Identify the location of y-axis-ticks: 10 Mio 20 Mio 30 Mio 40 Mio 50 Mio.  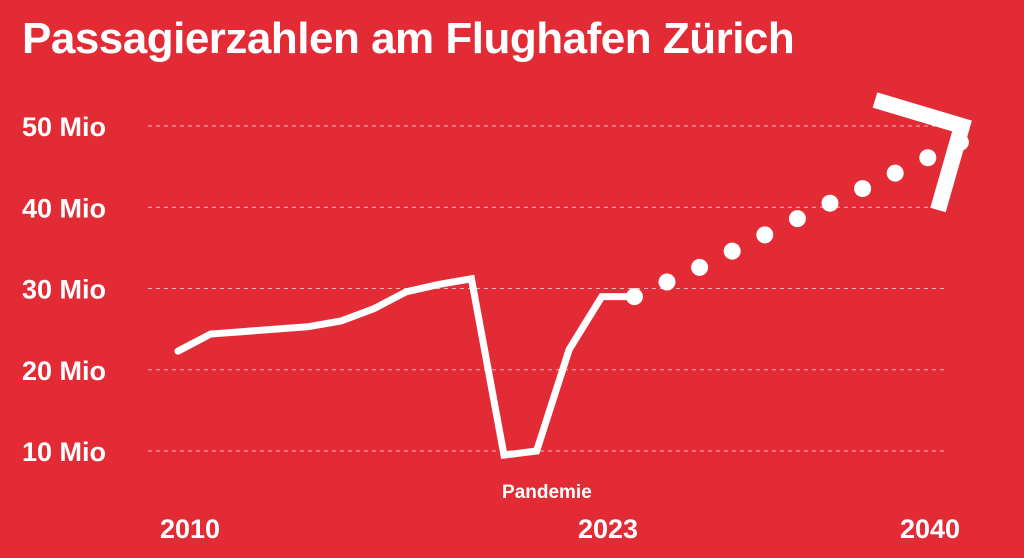
(64, 289).